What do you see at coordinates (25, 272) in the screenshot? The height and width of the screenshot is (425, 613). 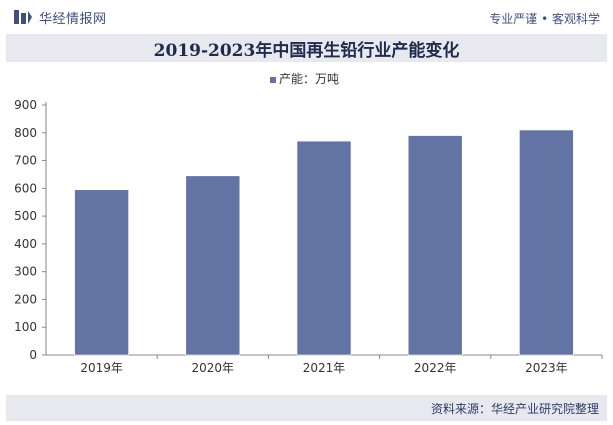 I see `y-tick-label: 300` at bounding box center [25, 272].